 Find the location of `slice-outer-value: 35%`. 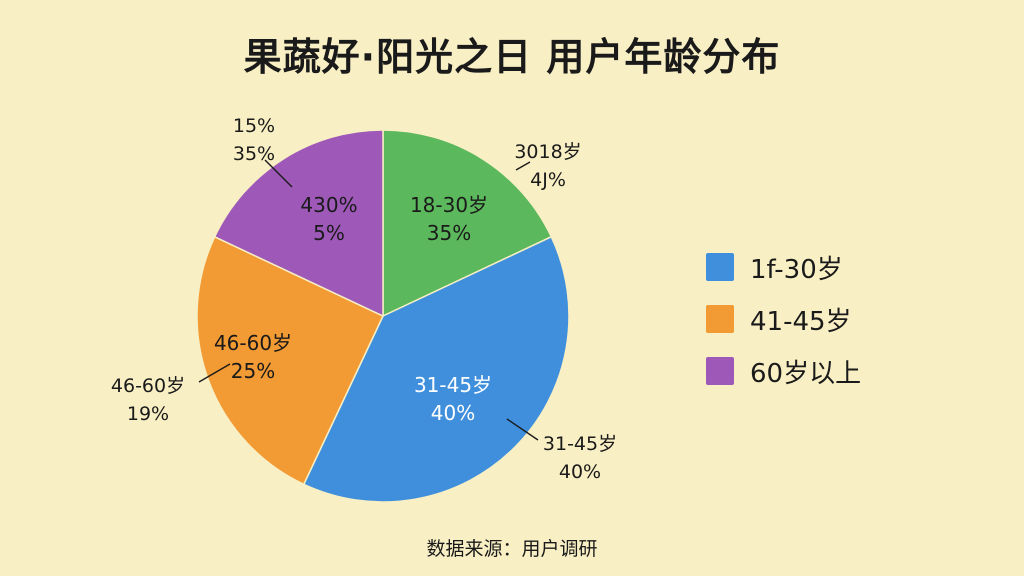

slice-outer-value: 35% is located at coordinates (254, 154).